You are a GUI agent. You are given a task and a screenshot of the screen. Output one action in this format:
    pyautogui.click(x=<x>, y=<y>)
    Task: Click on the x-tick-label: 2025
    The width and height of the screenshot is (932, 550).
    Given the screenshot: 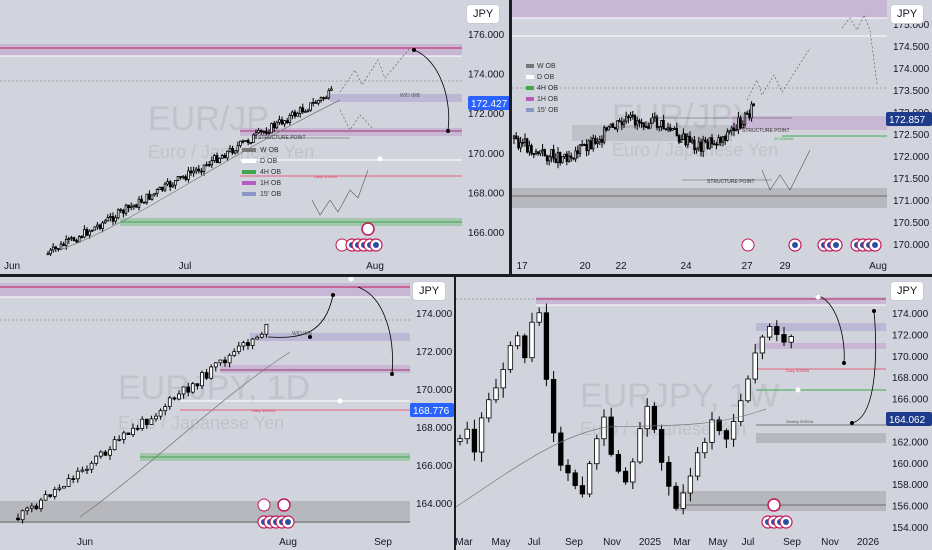 What is the action you would take?
    pyautogui.click(x=650, y=542)
    